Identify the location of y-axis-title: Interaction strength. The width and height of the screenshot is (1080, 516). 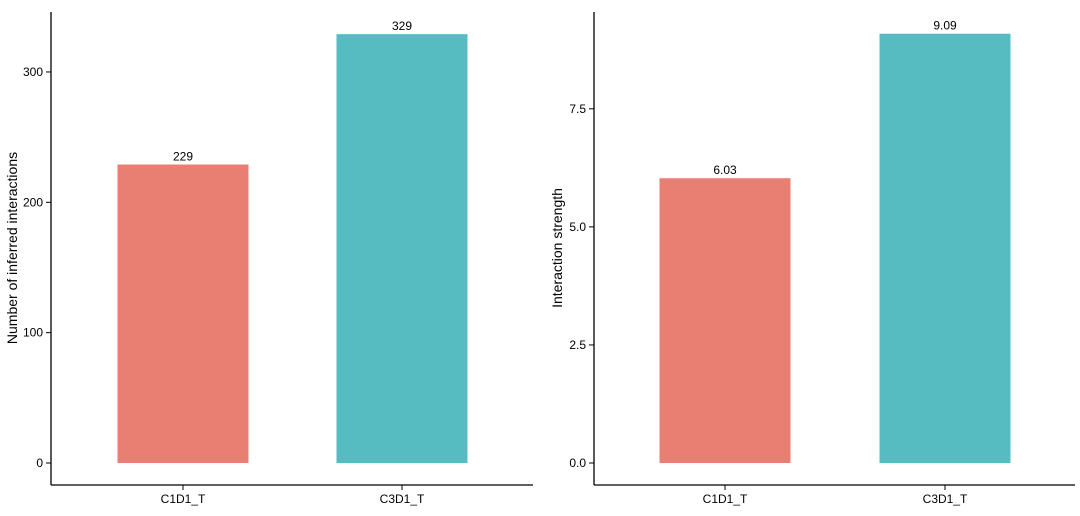
(557, 248).